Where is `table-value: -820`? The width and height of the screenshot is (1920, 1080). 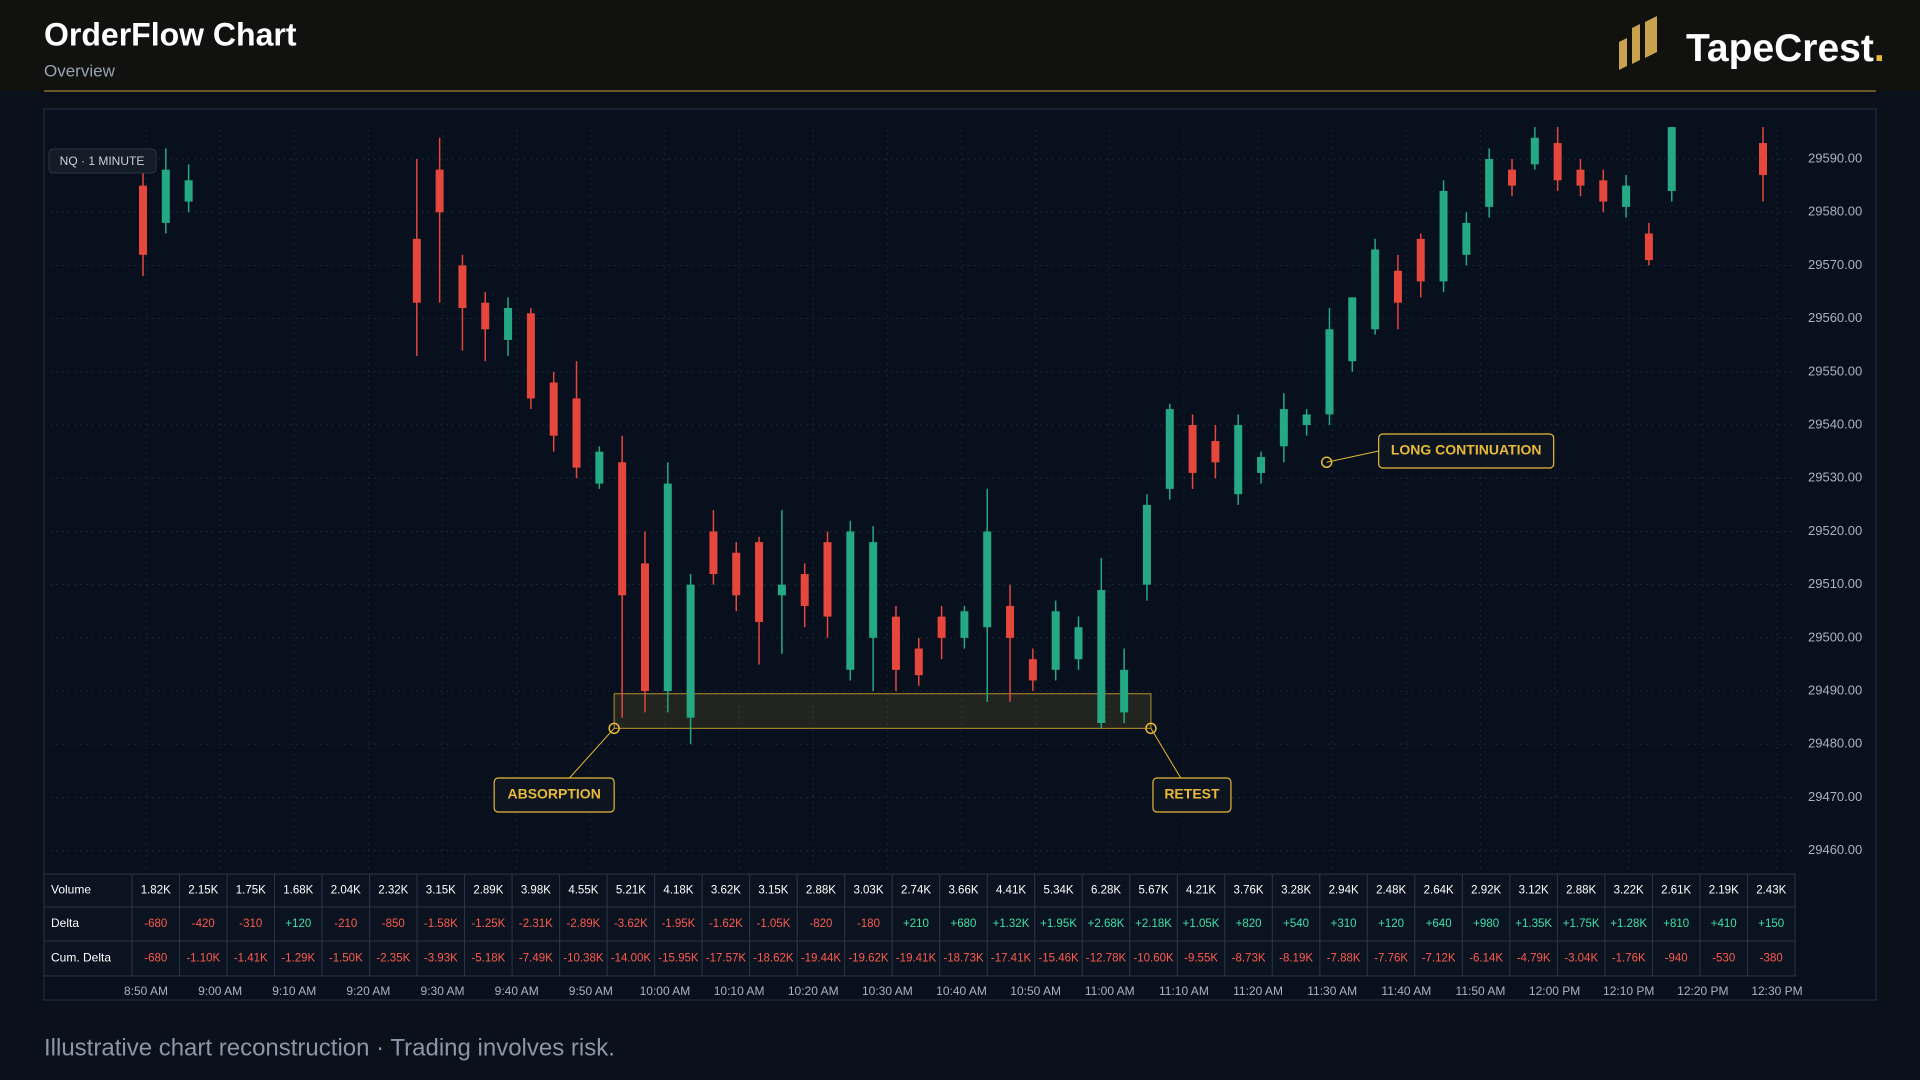
table-value: -820 is located at coordinates (820, 924).